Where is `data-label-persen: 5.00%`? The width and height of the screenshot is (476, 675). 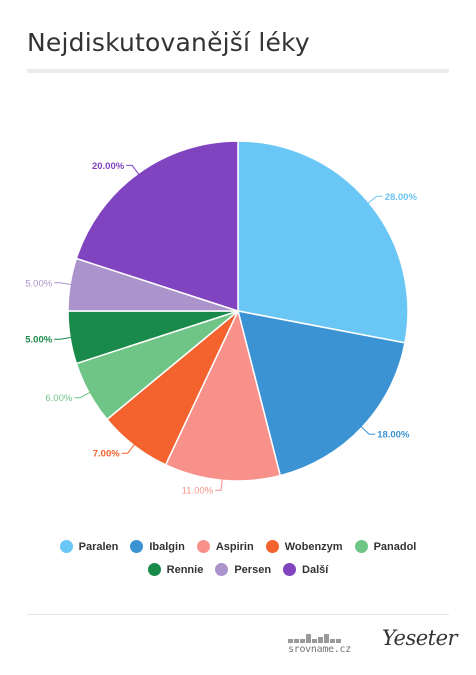 data-label-persen: 5.00% is located at coordinates (38, 283).